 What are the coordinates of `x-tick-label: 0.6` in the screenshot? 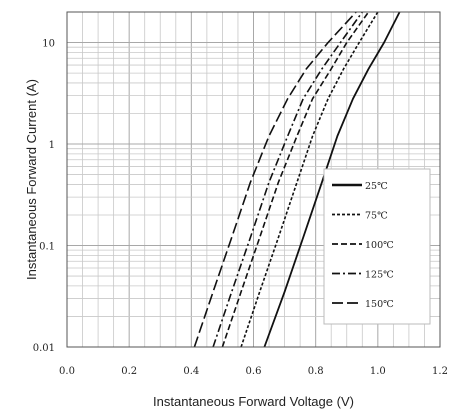 It's located at (254, 371).